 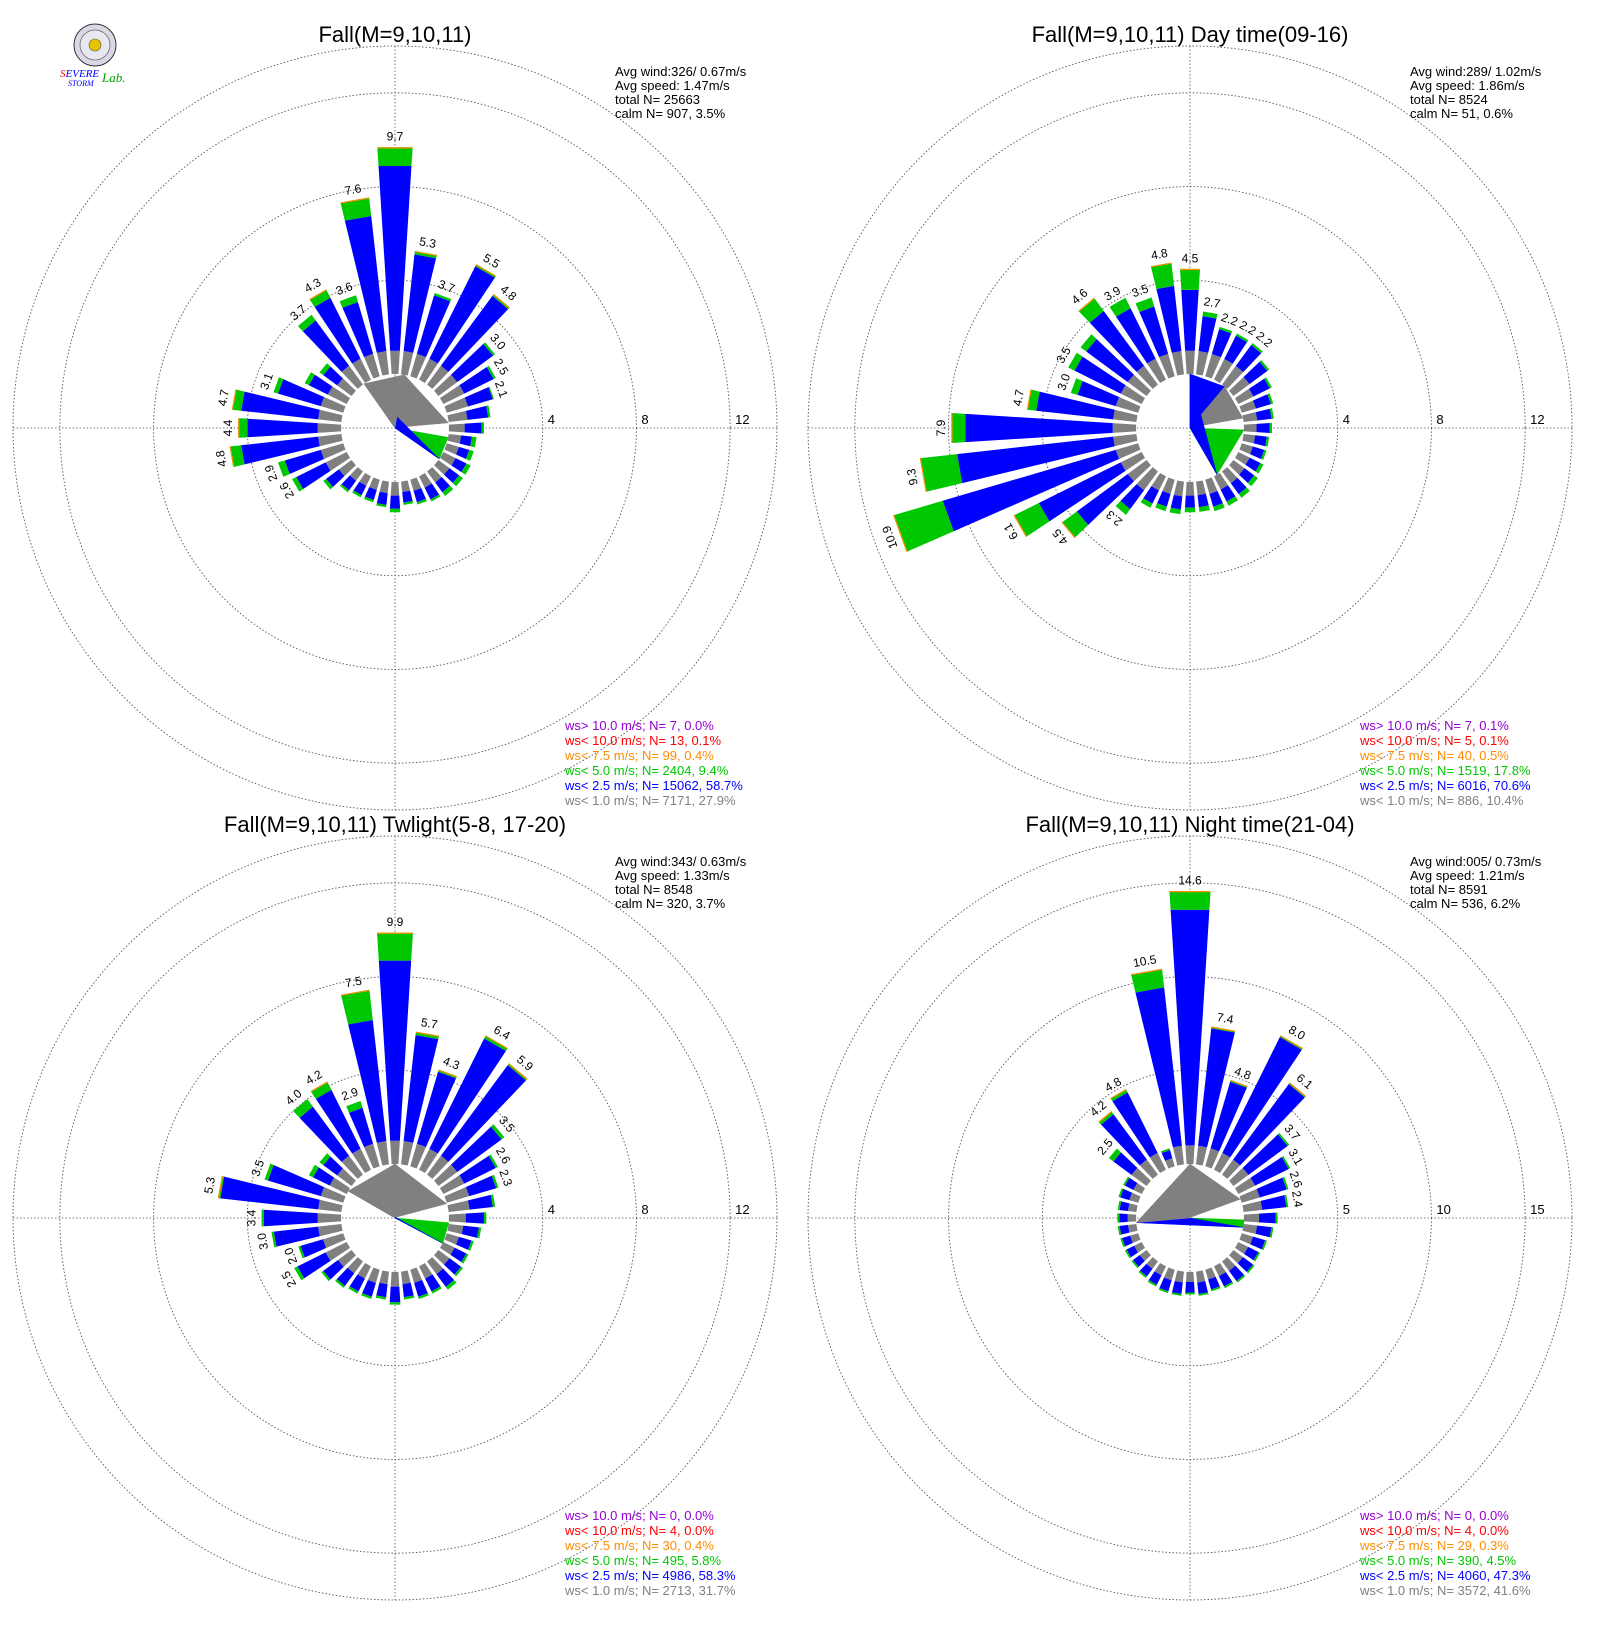 What do you see at coordinates (742, 419) in the screenshot?
I see `ring-label: 12` at bounding box center [742, 419].